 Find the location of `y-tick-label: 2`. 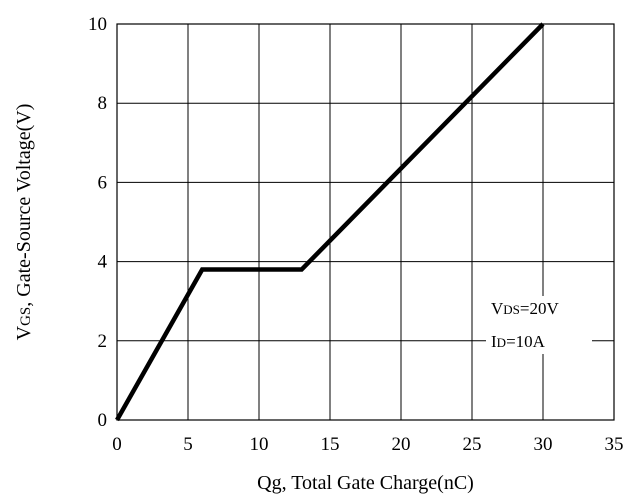

y-tick-label: 2 is located at coordinates (103, 341).